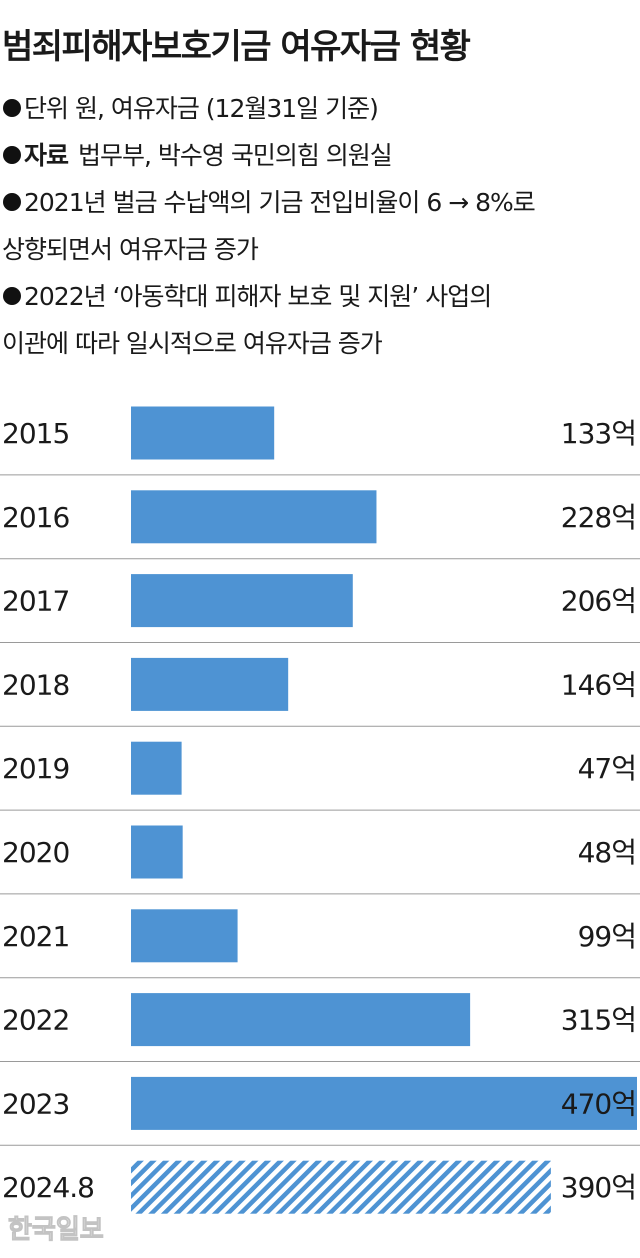 The image size is (640, 1258). What do you see at coordinates (201, 108) in the screenshot?
I see `note-line: 단위 원, 여유자금 (12월31일 기준)` at bounding box center [201, 108].